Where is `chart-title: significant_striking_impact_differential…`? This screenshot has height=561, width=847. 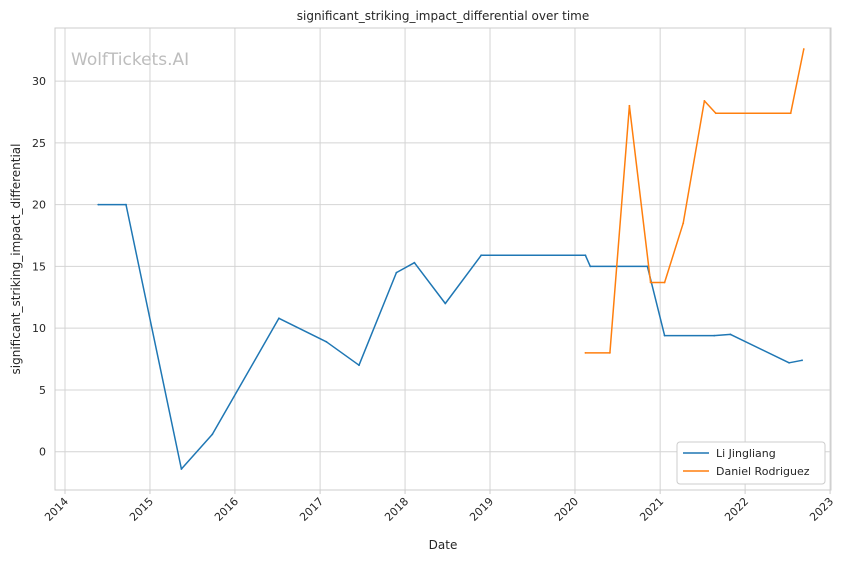 chart-title: significant_striking_impact_differential… is located at coordinates (443, 16).